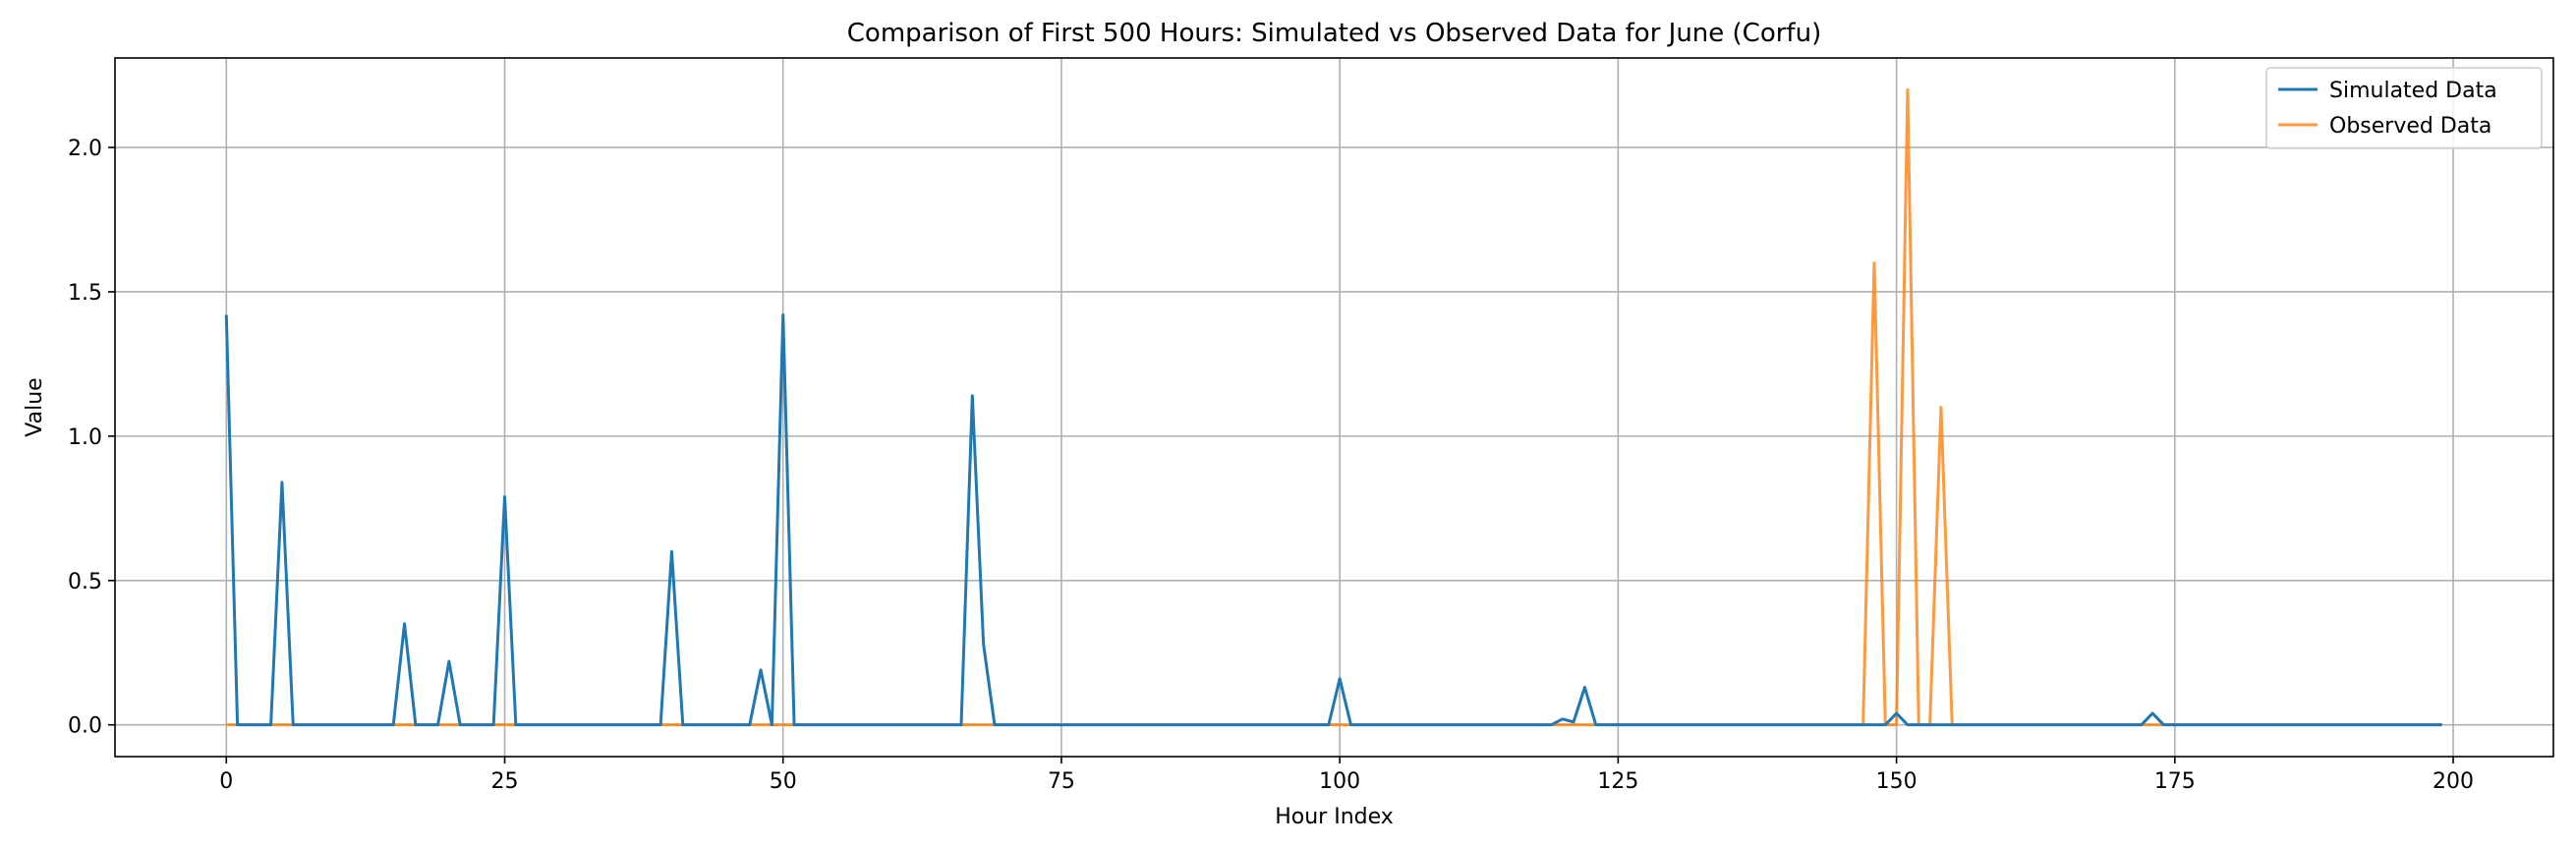 Image resolution: width=2576 pixels, height=847 pixels. I want to click on x-tick-label: 175, so click(2175, 781).